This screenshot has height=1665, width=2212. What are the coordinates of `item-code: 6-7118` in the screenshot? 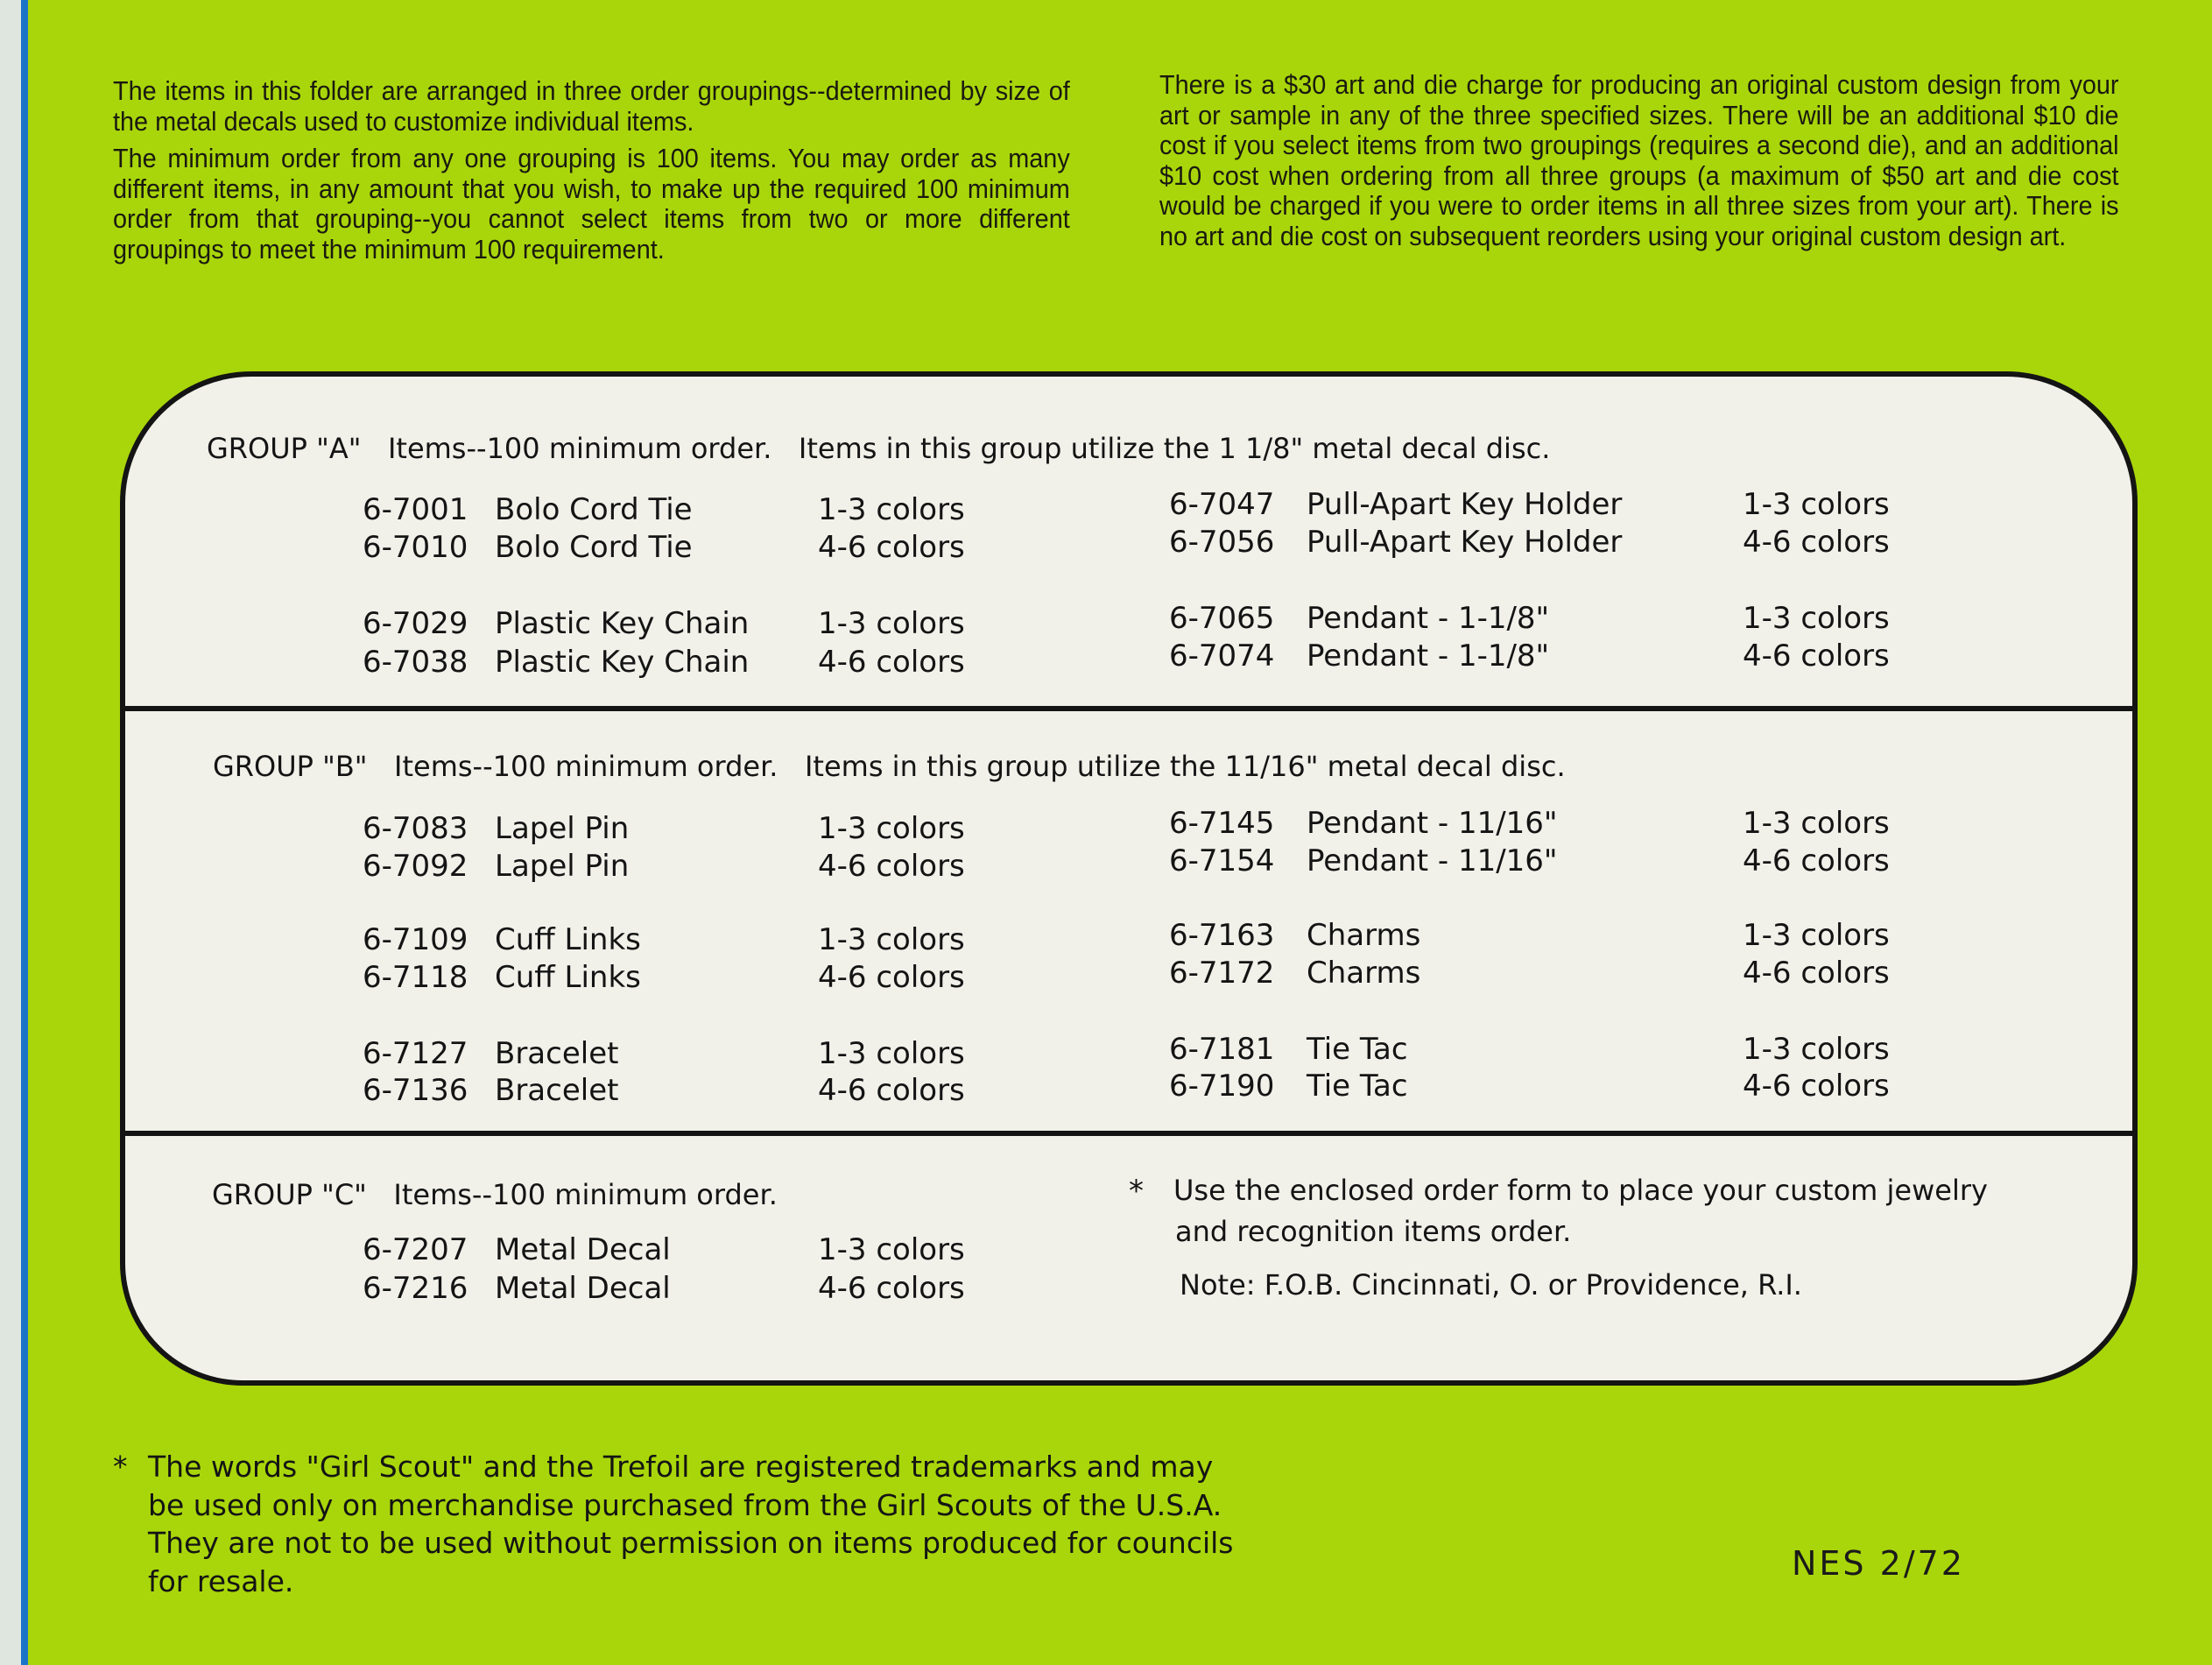 It's located at (415, 977).